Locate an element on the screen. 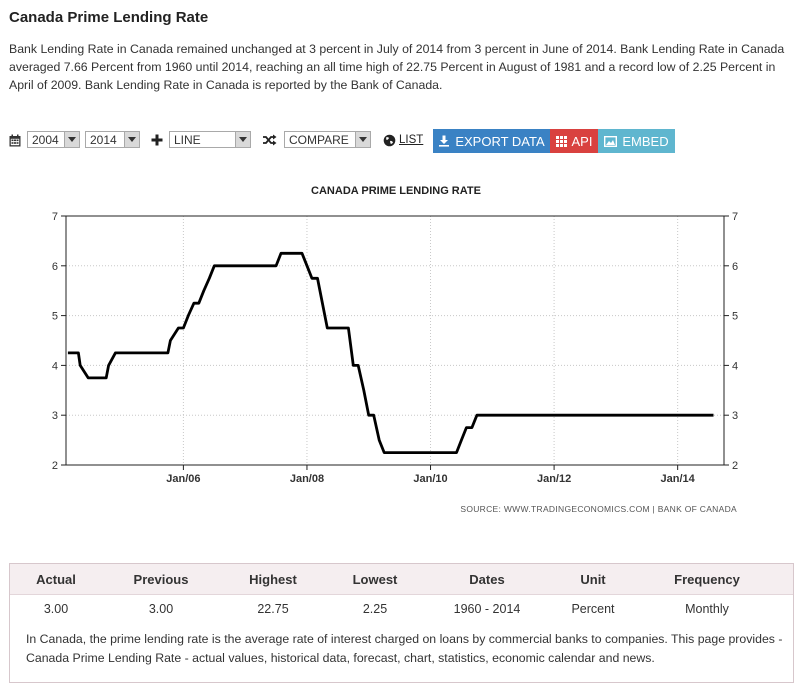  y-tick-label-right: 6 is located at coordinates (735, 267).